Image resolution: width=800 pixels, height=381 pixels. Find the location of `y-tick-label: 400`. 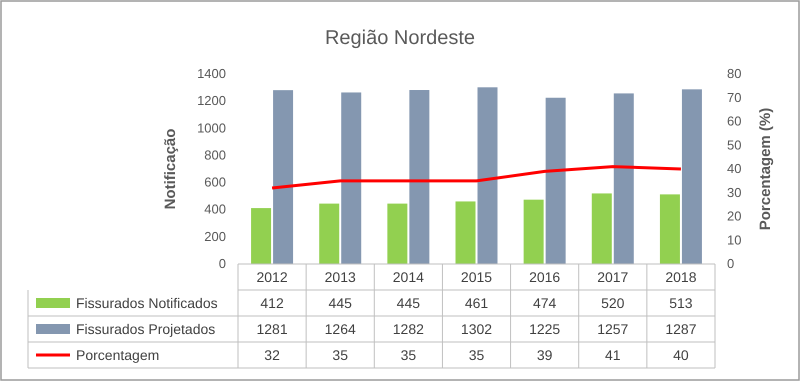

y-tick-label: 400 is located at coordinates (215, 209).